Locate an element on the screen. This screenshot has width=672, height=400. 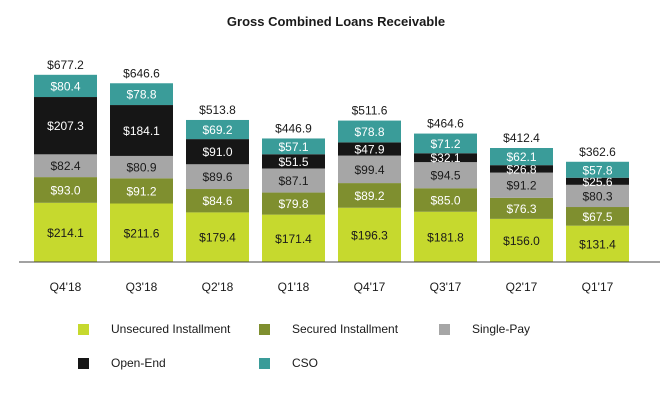
data-label-open-end-q2-17: $26.8 is located at coordinates (521, 169).